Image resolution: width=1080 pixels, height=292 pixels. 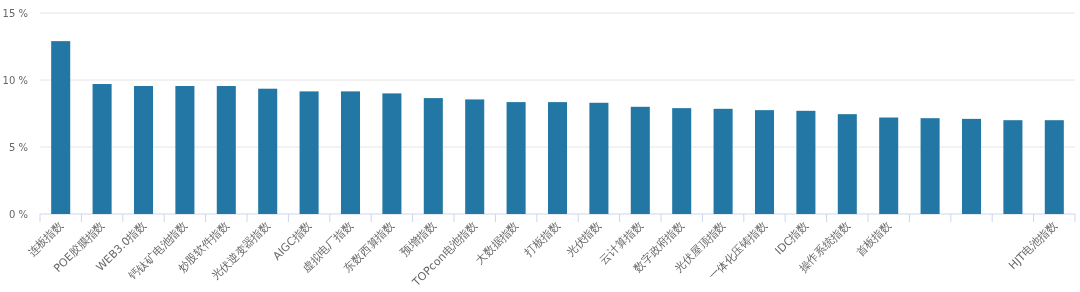 I want to click on y-tick-label: 0 %, so click(x=18, y=214).